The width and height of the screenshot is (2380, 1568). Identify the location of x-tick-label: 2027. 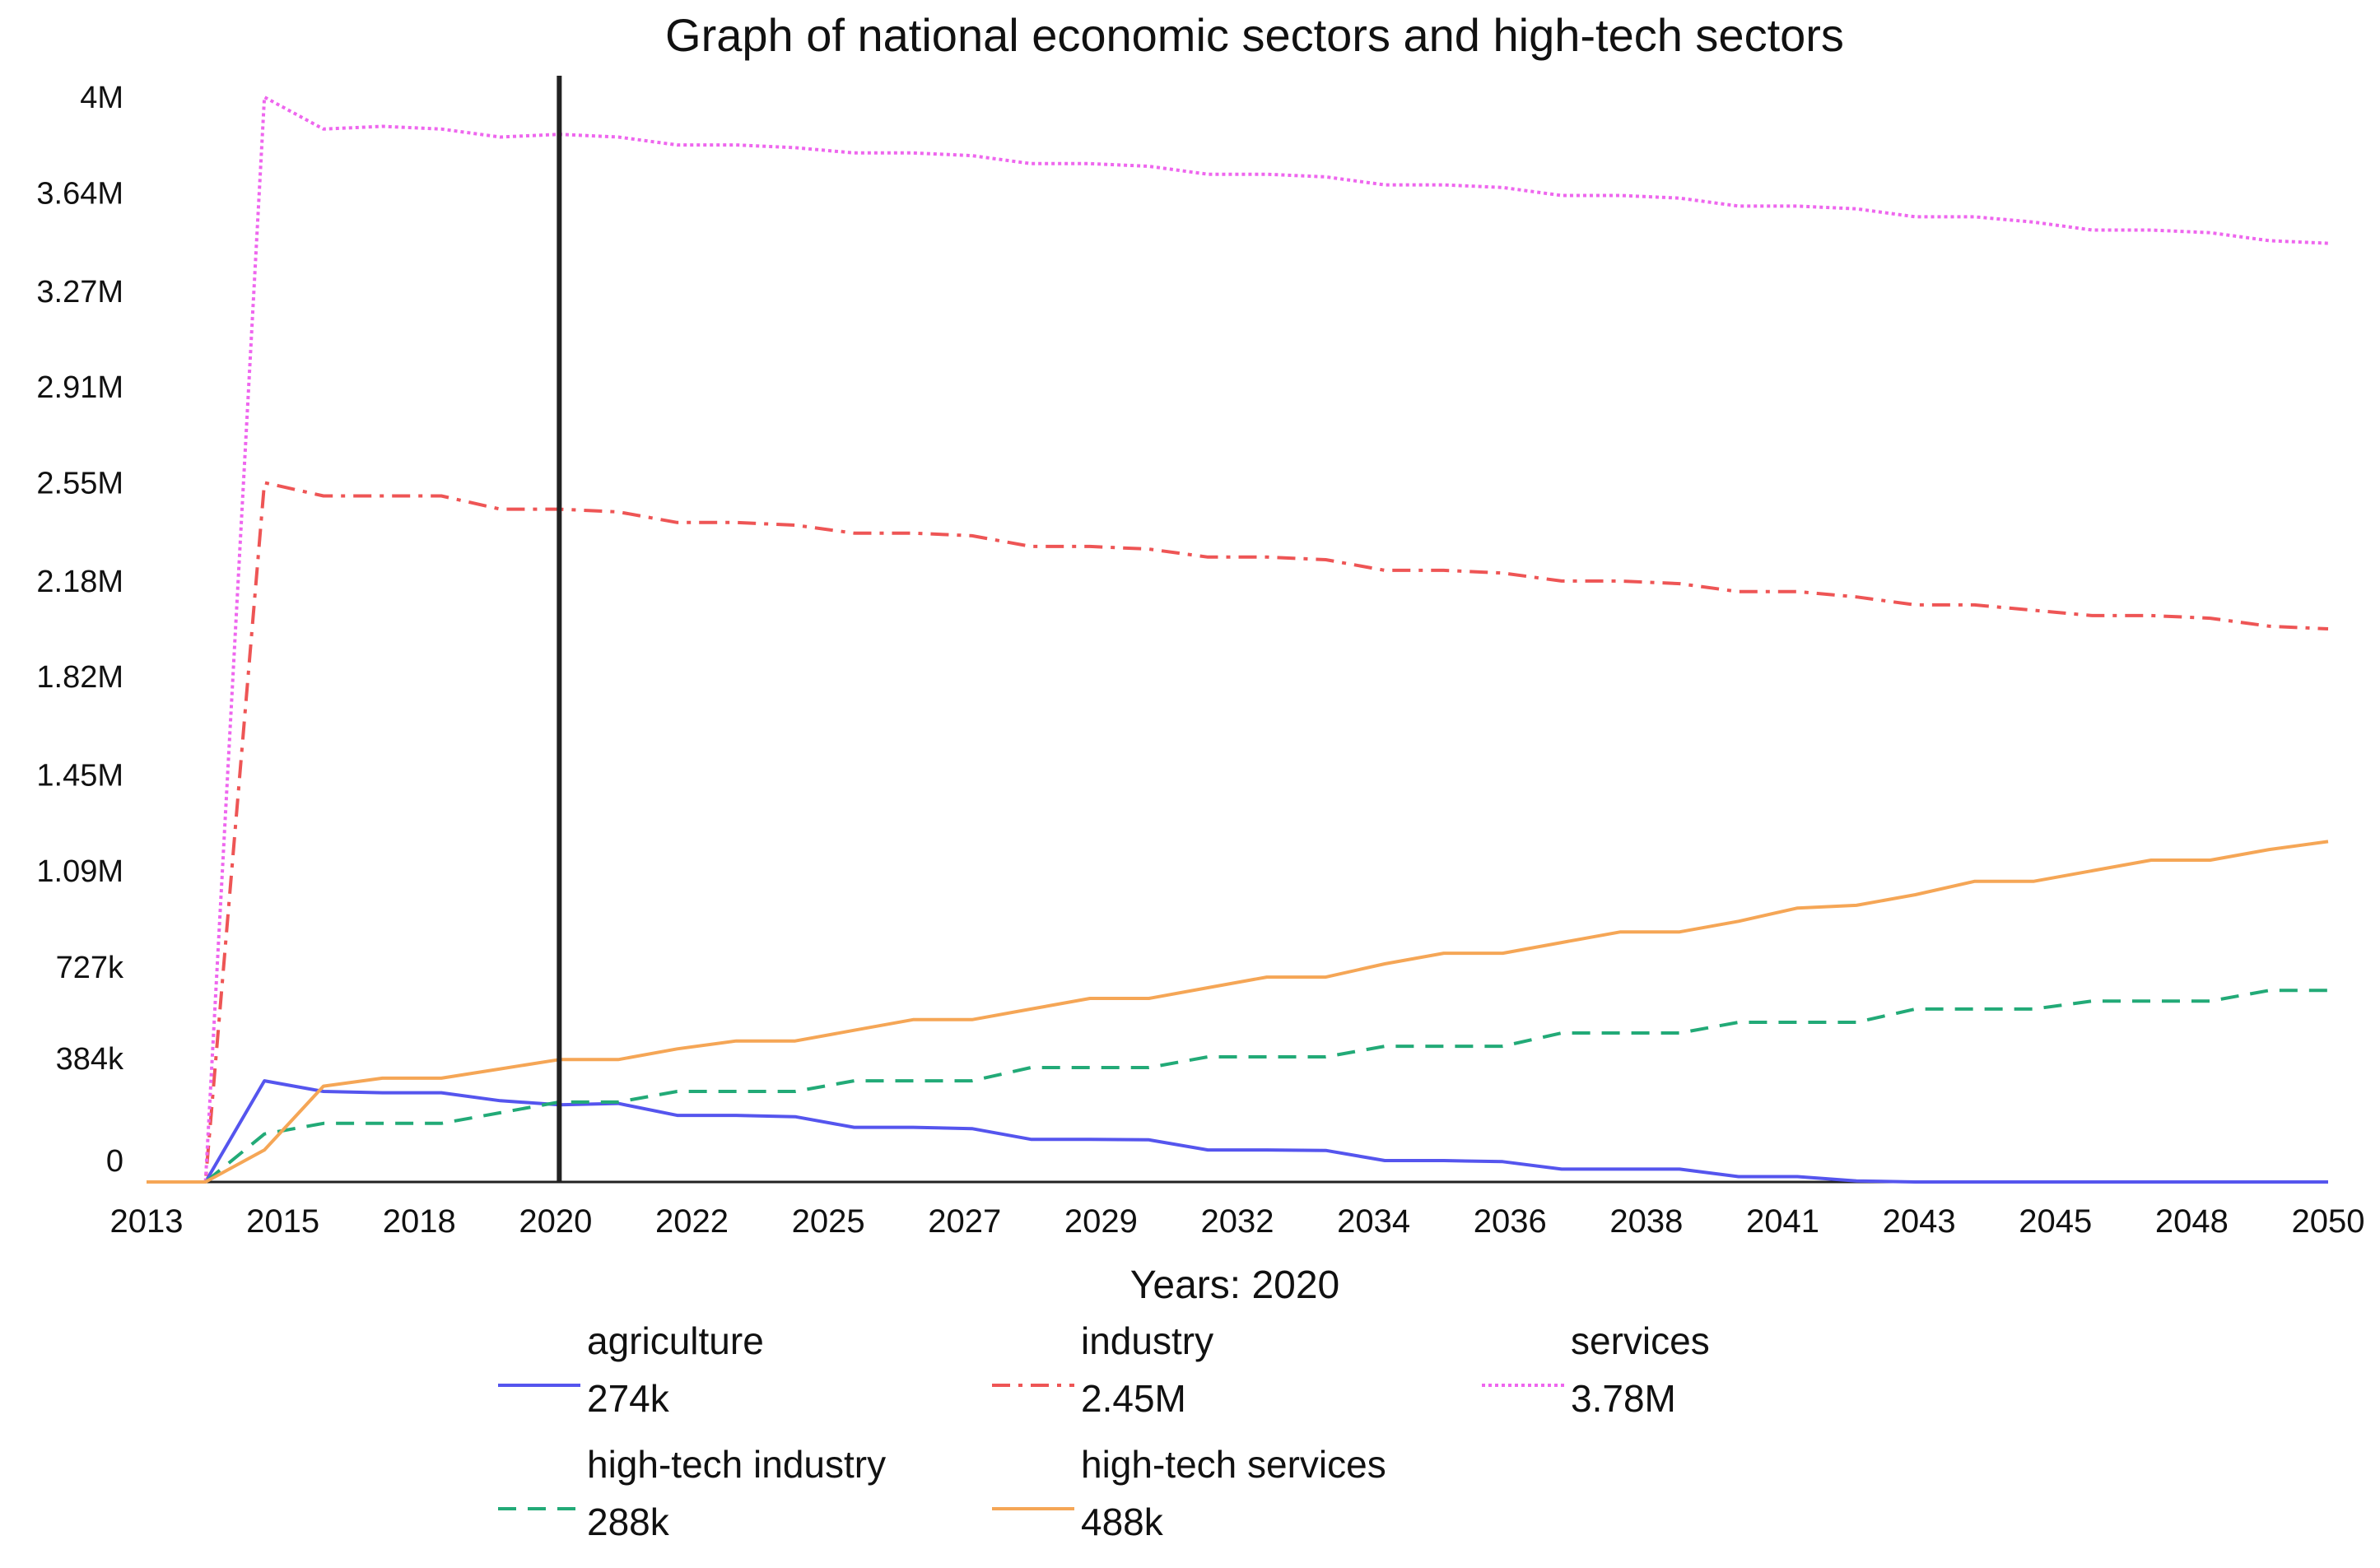
(964, 1221).